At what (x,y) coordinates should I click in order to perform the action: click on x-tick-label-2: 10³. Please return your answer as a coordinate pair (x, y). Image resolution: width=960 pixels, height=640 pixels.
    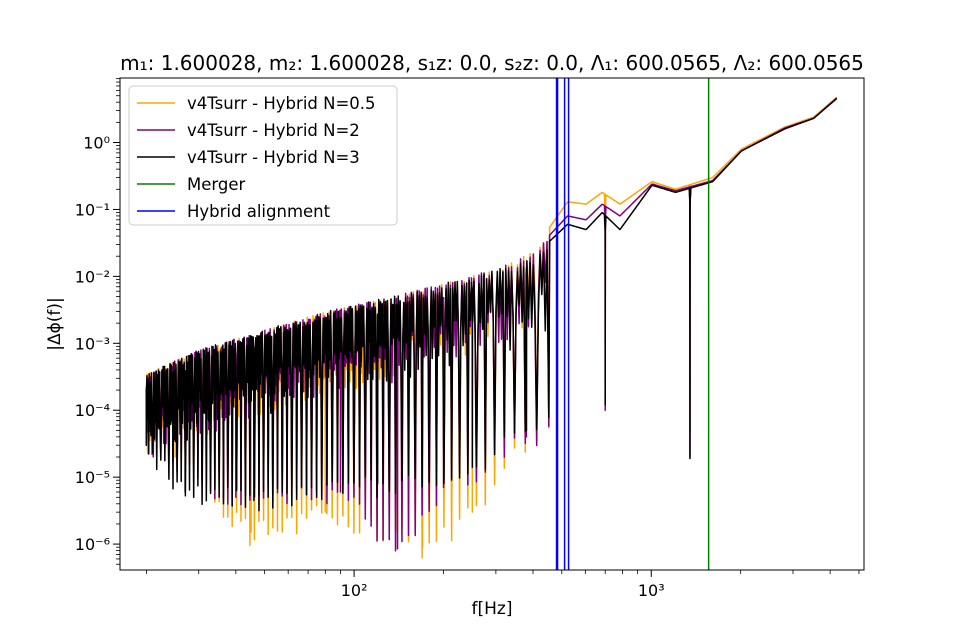
    Looking at the image, I should click on (651, 590).